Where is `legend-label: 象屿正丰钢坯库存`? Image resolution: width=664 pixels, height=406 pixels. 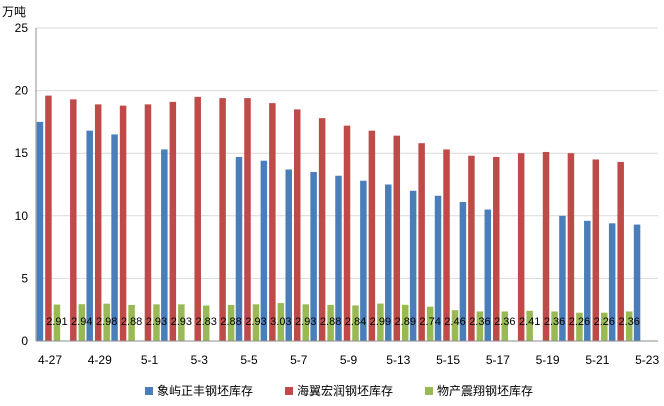
legend-label: 象屿正丰钢坯库存 is located at coordinates (205, 390).